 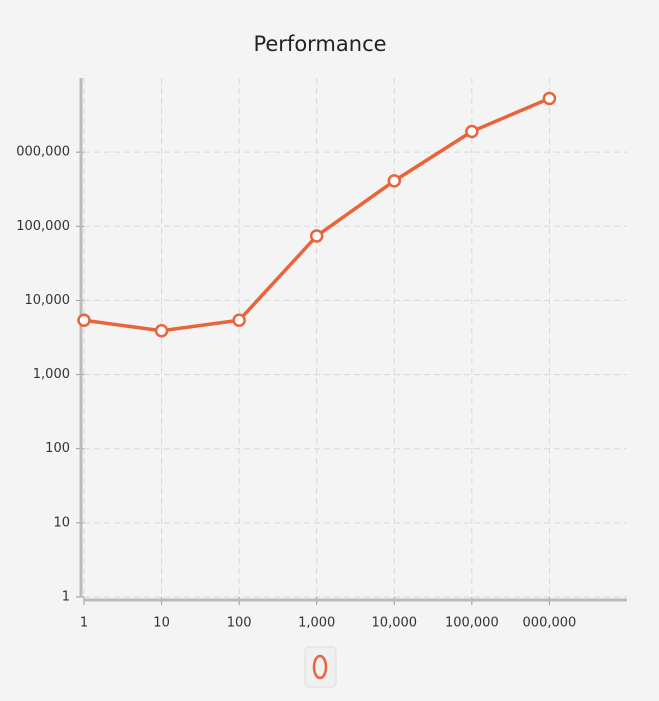 I want to click on legend-box, so click(x=320, y=667).